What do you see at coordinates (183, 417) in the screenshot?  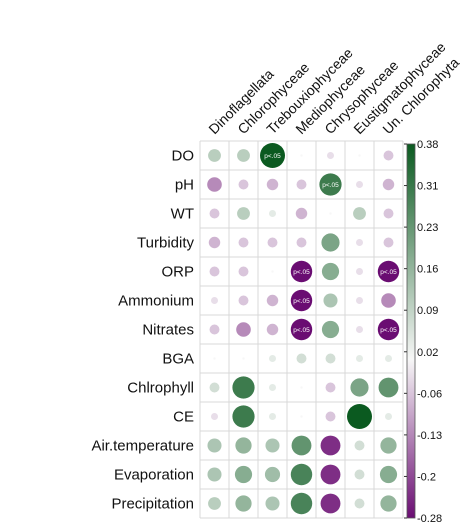 I see `row-label: CE` at bounding box center [183, 417].